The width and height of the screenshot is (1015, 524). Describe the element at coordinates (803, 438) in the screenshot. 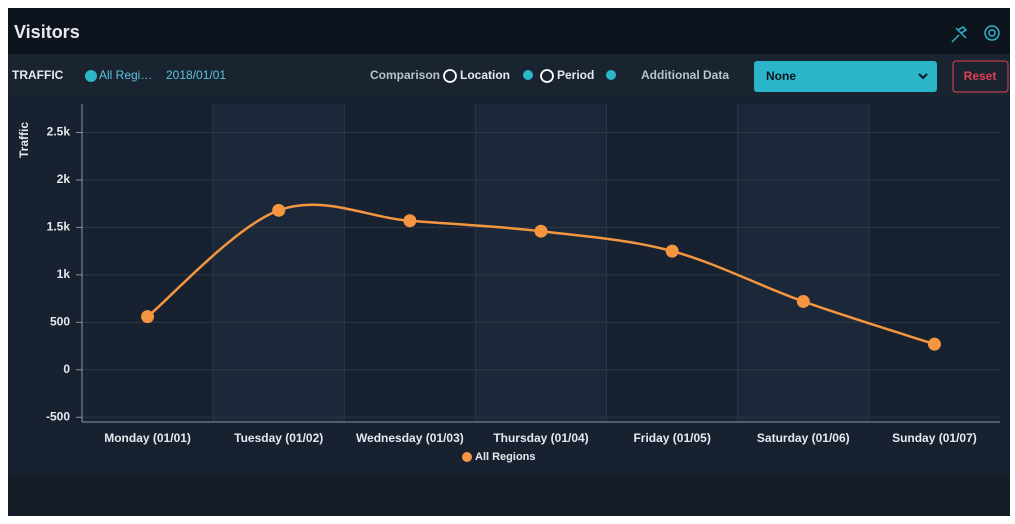

I see `x-tick-label: Saturday (01/06)` at that location.